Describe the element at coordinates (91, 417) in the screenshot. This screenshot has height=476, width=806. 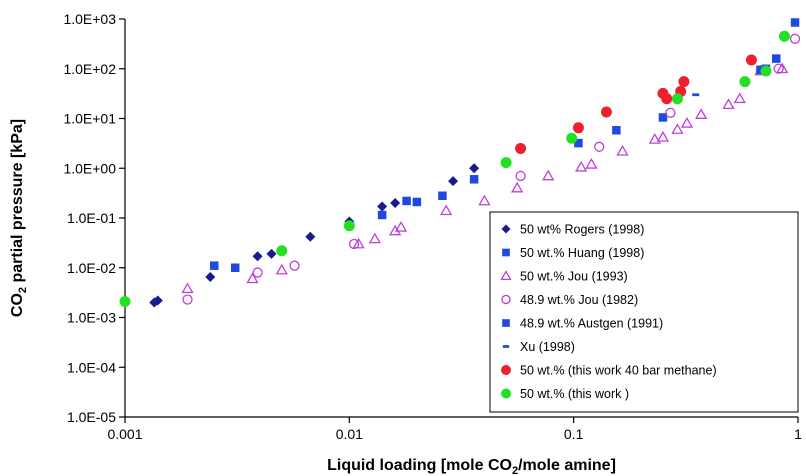
I see `y-tick-label: 1.0E-05` at that location.